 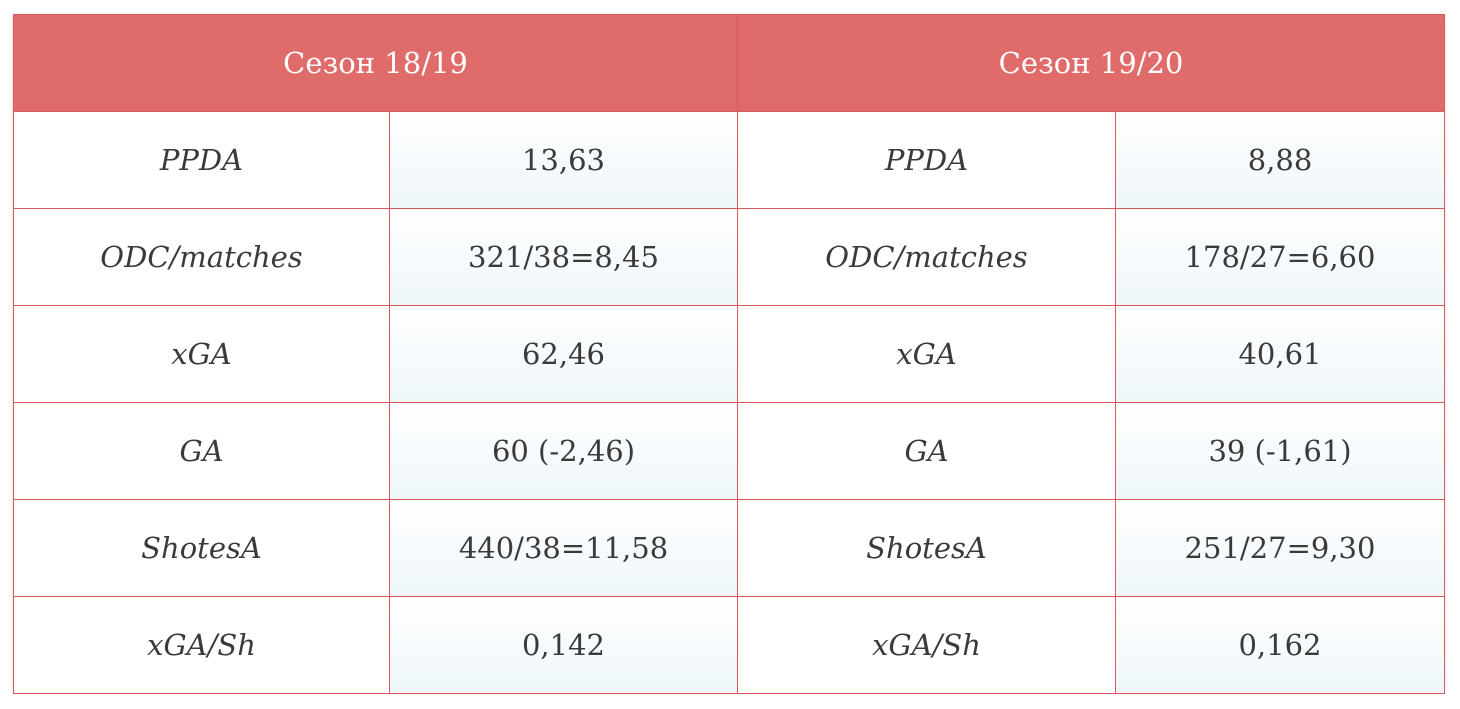 What do you see at coordinates (1280, 257) in the screenshot?
I see `metric-value: 178/27=6,60` at bounding box center [1280, 257].